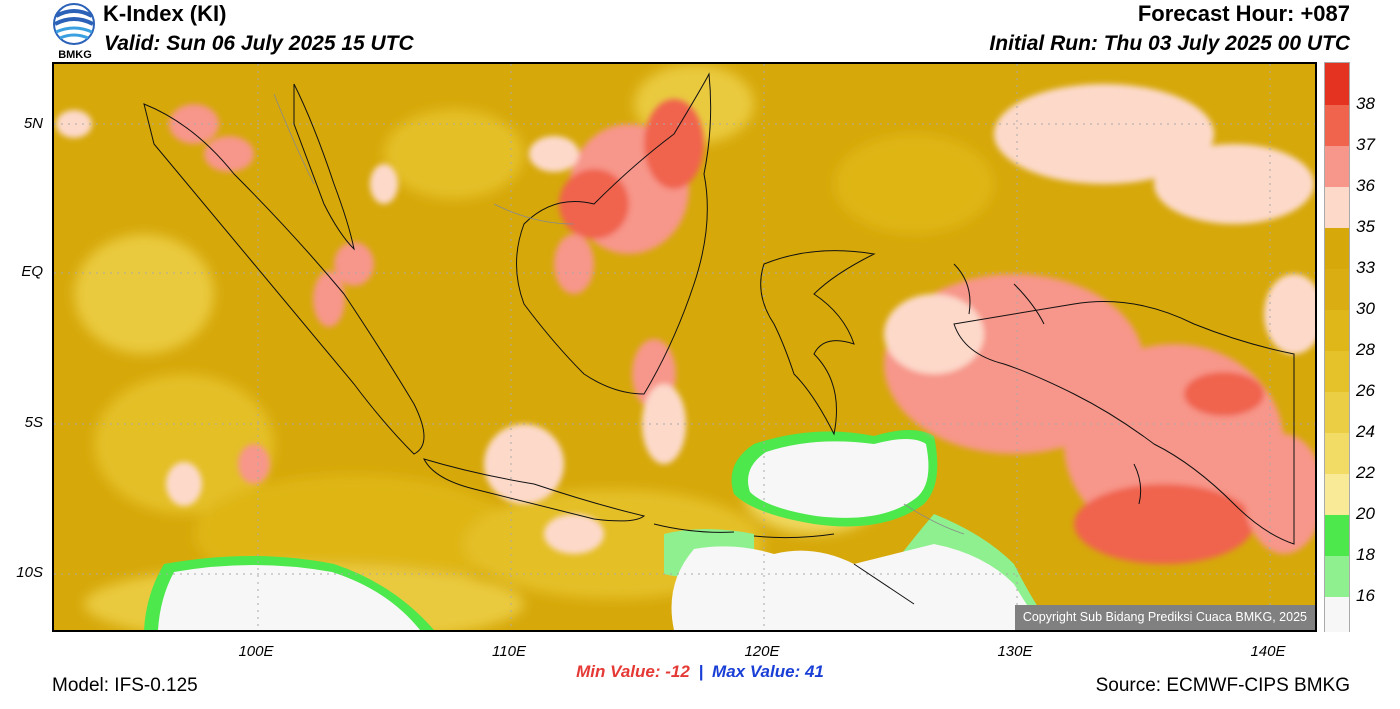 The height and width of the screenshot is (709, 1400). What do you see at coordinates (75, 54) in the screenshot?
I see `logo-text: BMKG` at bounding box center [75, 54].